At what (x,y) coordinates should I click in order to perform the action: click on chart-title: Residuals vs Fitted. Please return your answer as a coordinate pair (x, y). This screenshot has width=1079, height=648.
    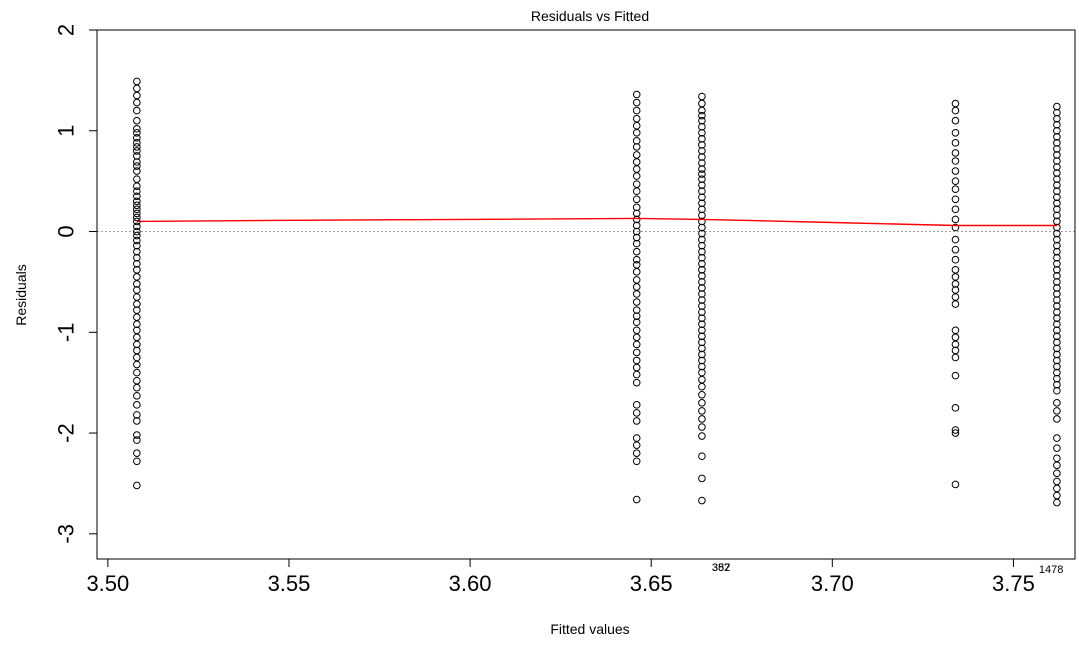
    Looking at the image, I should click on (590, 16).